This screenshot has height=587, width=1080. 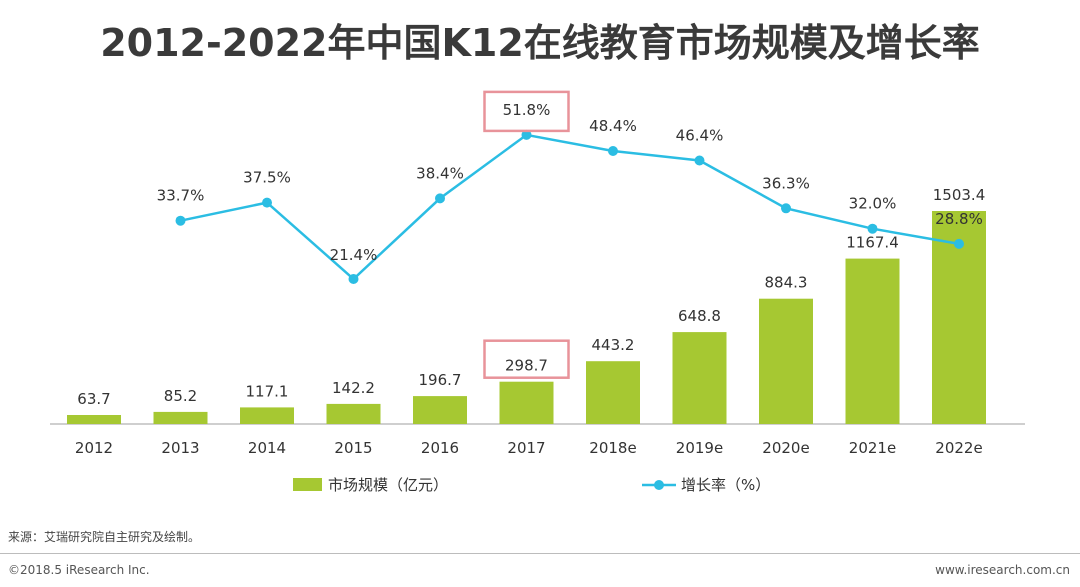 What do you see at coordinates (267, 178) in the screenshot?
I see `growth-rate-label-2014: 37.5%` at bounding box center [267, 178].